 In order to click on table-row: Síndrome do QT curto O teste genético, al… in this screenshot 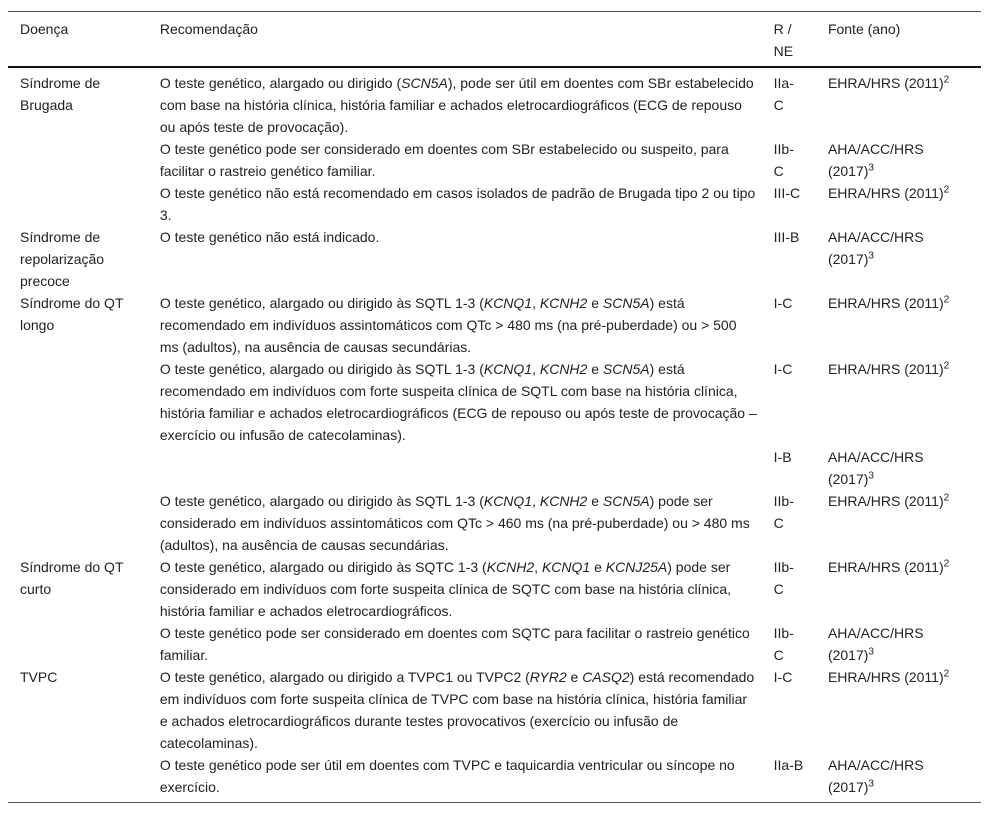, I will do `click(494, 589)`.